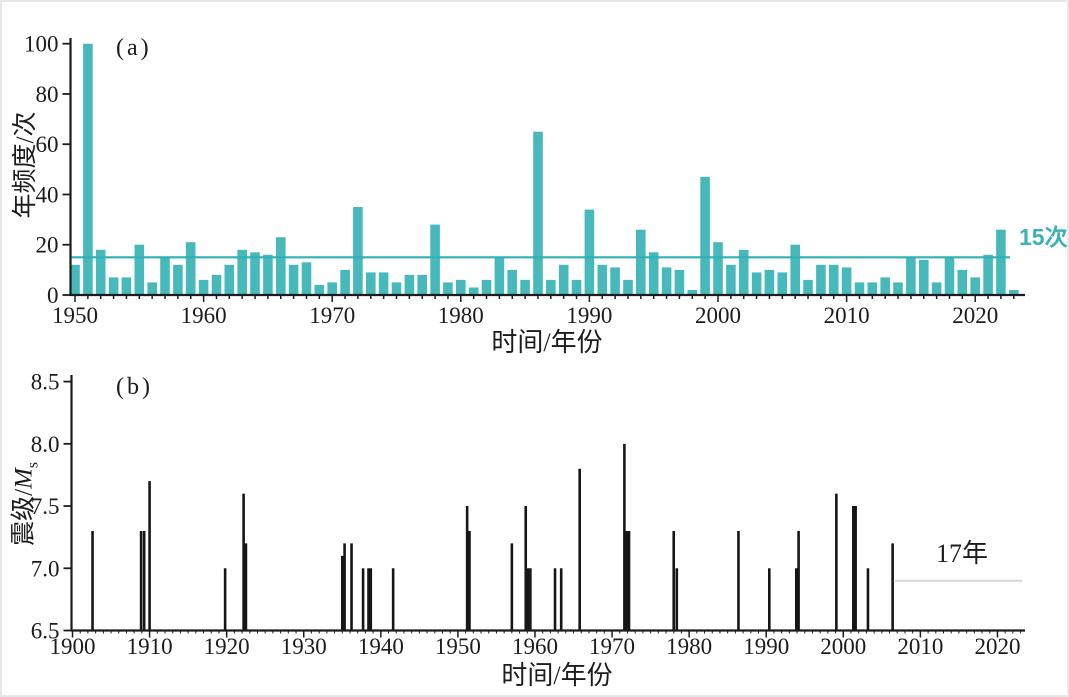 Image resolution: width=1069 pixels, height=697 pixels. I want to click on bar-1999, so click(705, 235).